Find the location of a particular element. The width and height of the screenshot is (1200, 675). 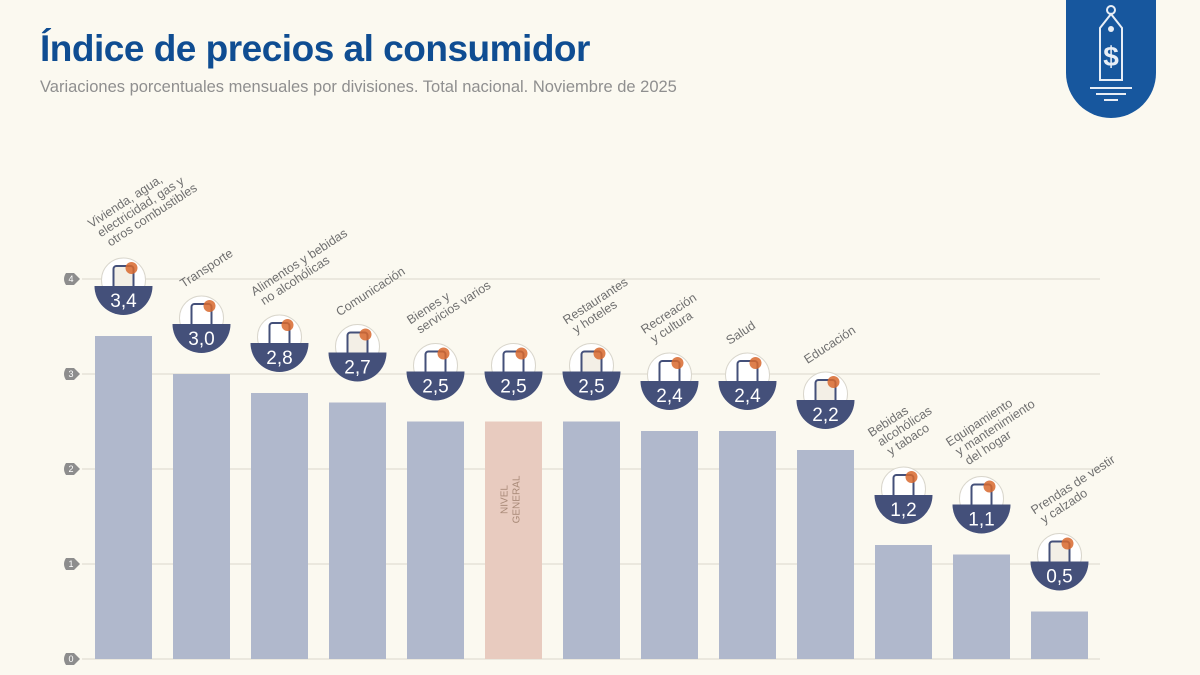

category-label: Salud is located at coordinates (741, 332).